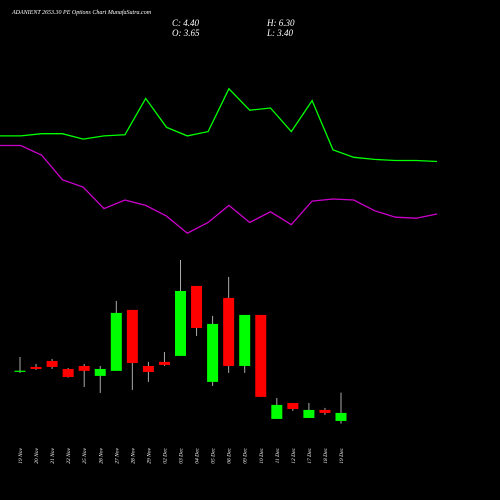 Image resolution: width=500 pixels, height=500 pixels. What do you see at coordinates (165, 455) in the screenshot?
I see `x-tick-label: 02 Dec` at bounding box center [165, 455].